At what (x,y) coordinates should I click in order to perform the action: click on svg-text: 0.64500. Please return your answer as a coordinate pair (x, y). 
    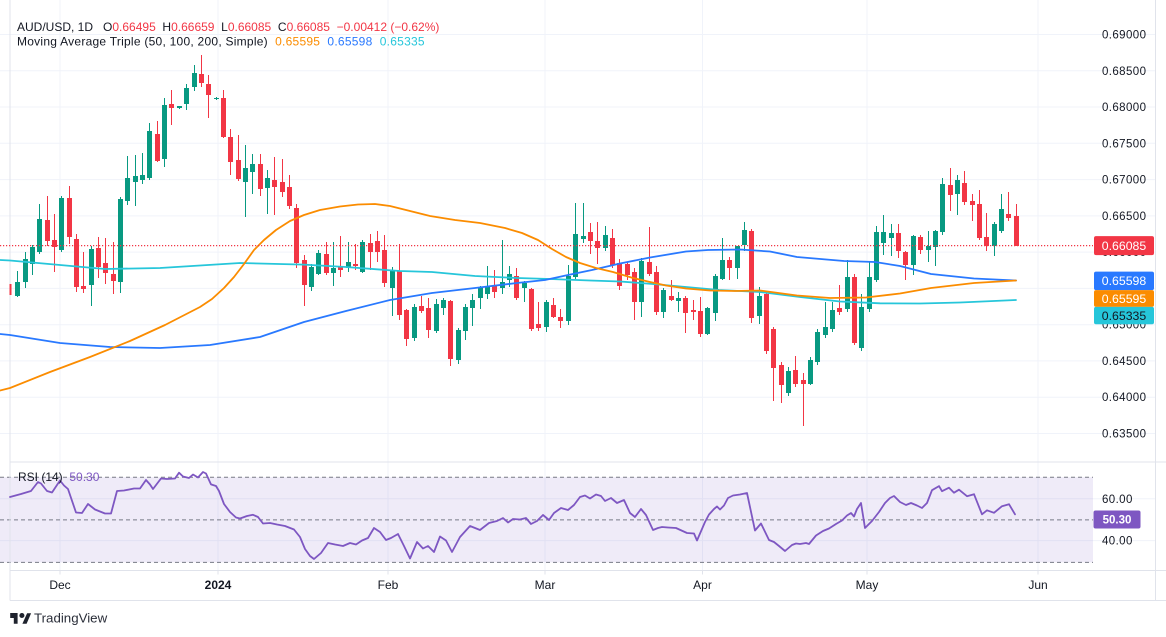
    Looking at the image, I should click on (1124, 362).